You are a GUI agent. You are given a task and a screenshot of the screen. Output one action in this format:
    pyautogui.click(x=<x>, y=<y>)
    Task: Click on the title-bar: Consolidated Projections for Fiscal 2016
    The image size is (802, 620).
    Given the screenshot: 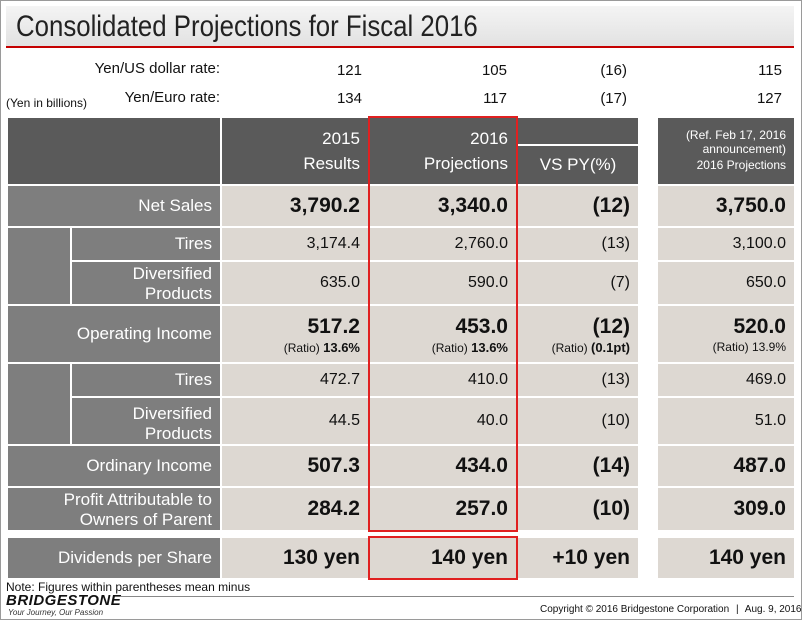 What is the action you would take?
    pyautogui.click(x=400, y=27)
    